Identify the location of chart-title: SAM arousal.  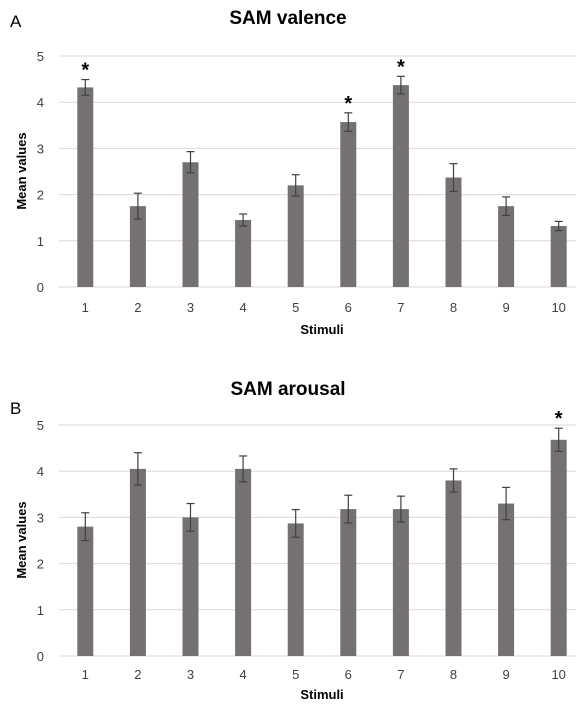
(288, 389).